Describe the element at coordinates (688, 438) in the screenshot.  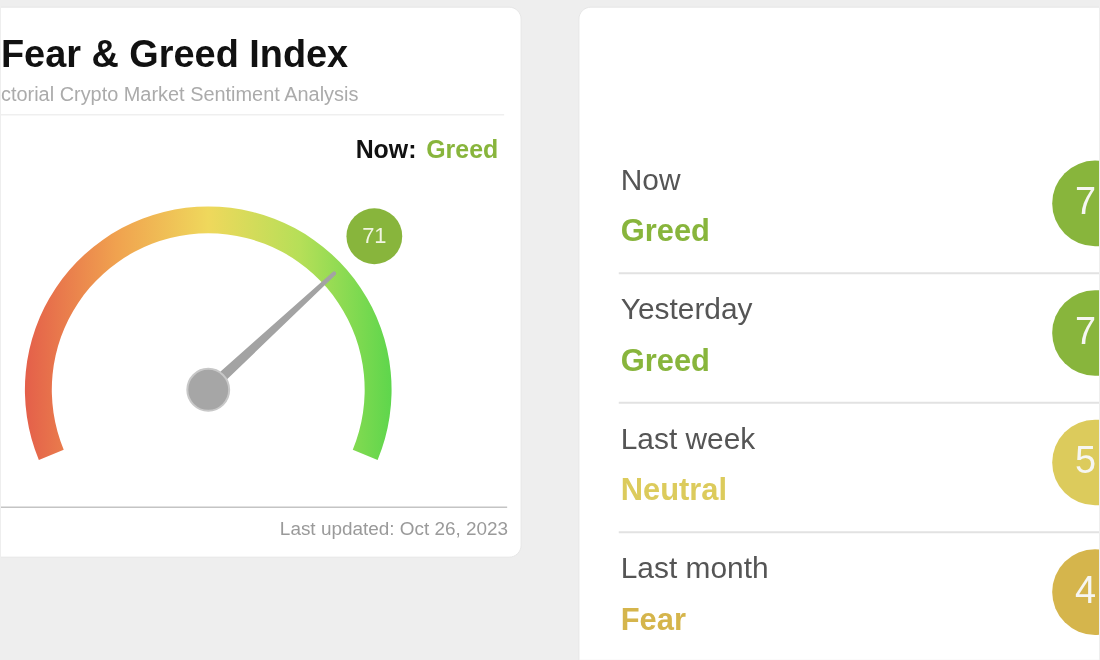
I see `category-label: Last week` at that location.